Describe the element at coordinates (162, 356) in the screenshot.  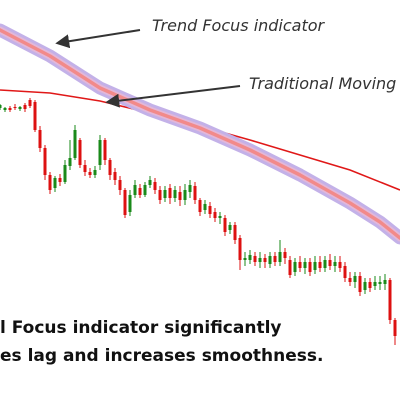
I see `caption-line-2: es lag and increases smoothness.` at that location.